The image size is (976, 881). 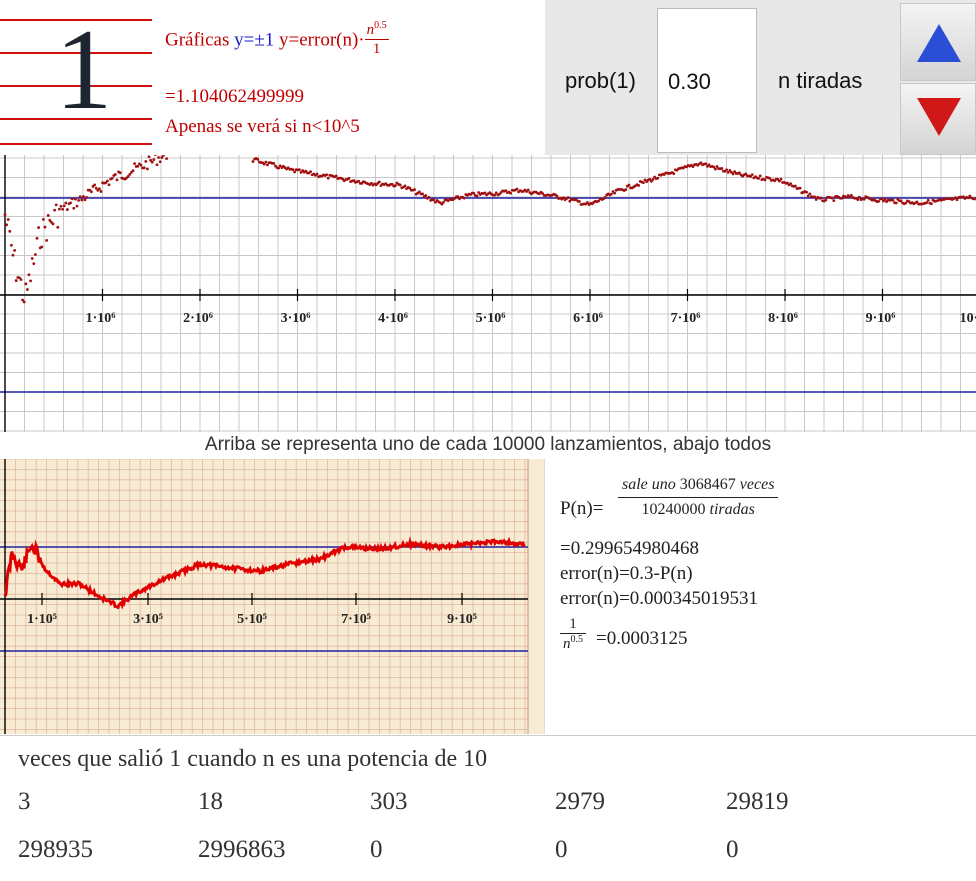 What do you see at coordinates (582, 508) in the screenshot?
I see `p-label: P(n)=` at bounding box center [582, 508].